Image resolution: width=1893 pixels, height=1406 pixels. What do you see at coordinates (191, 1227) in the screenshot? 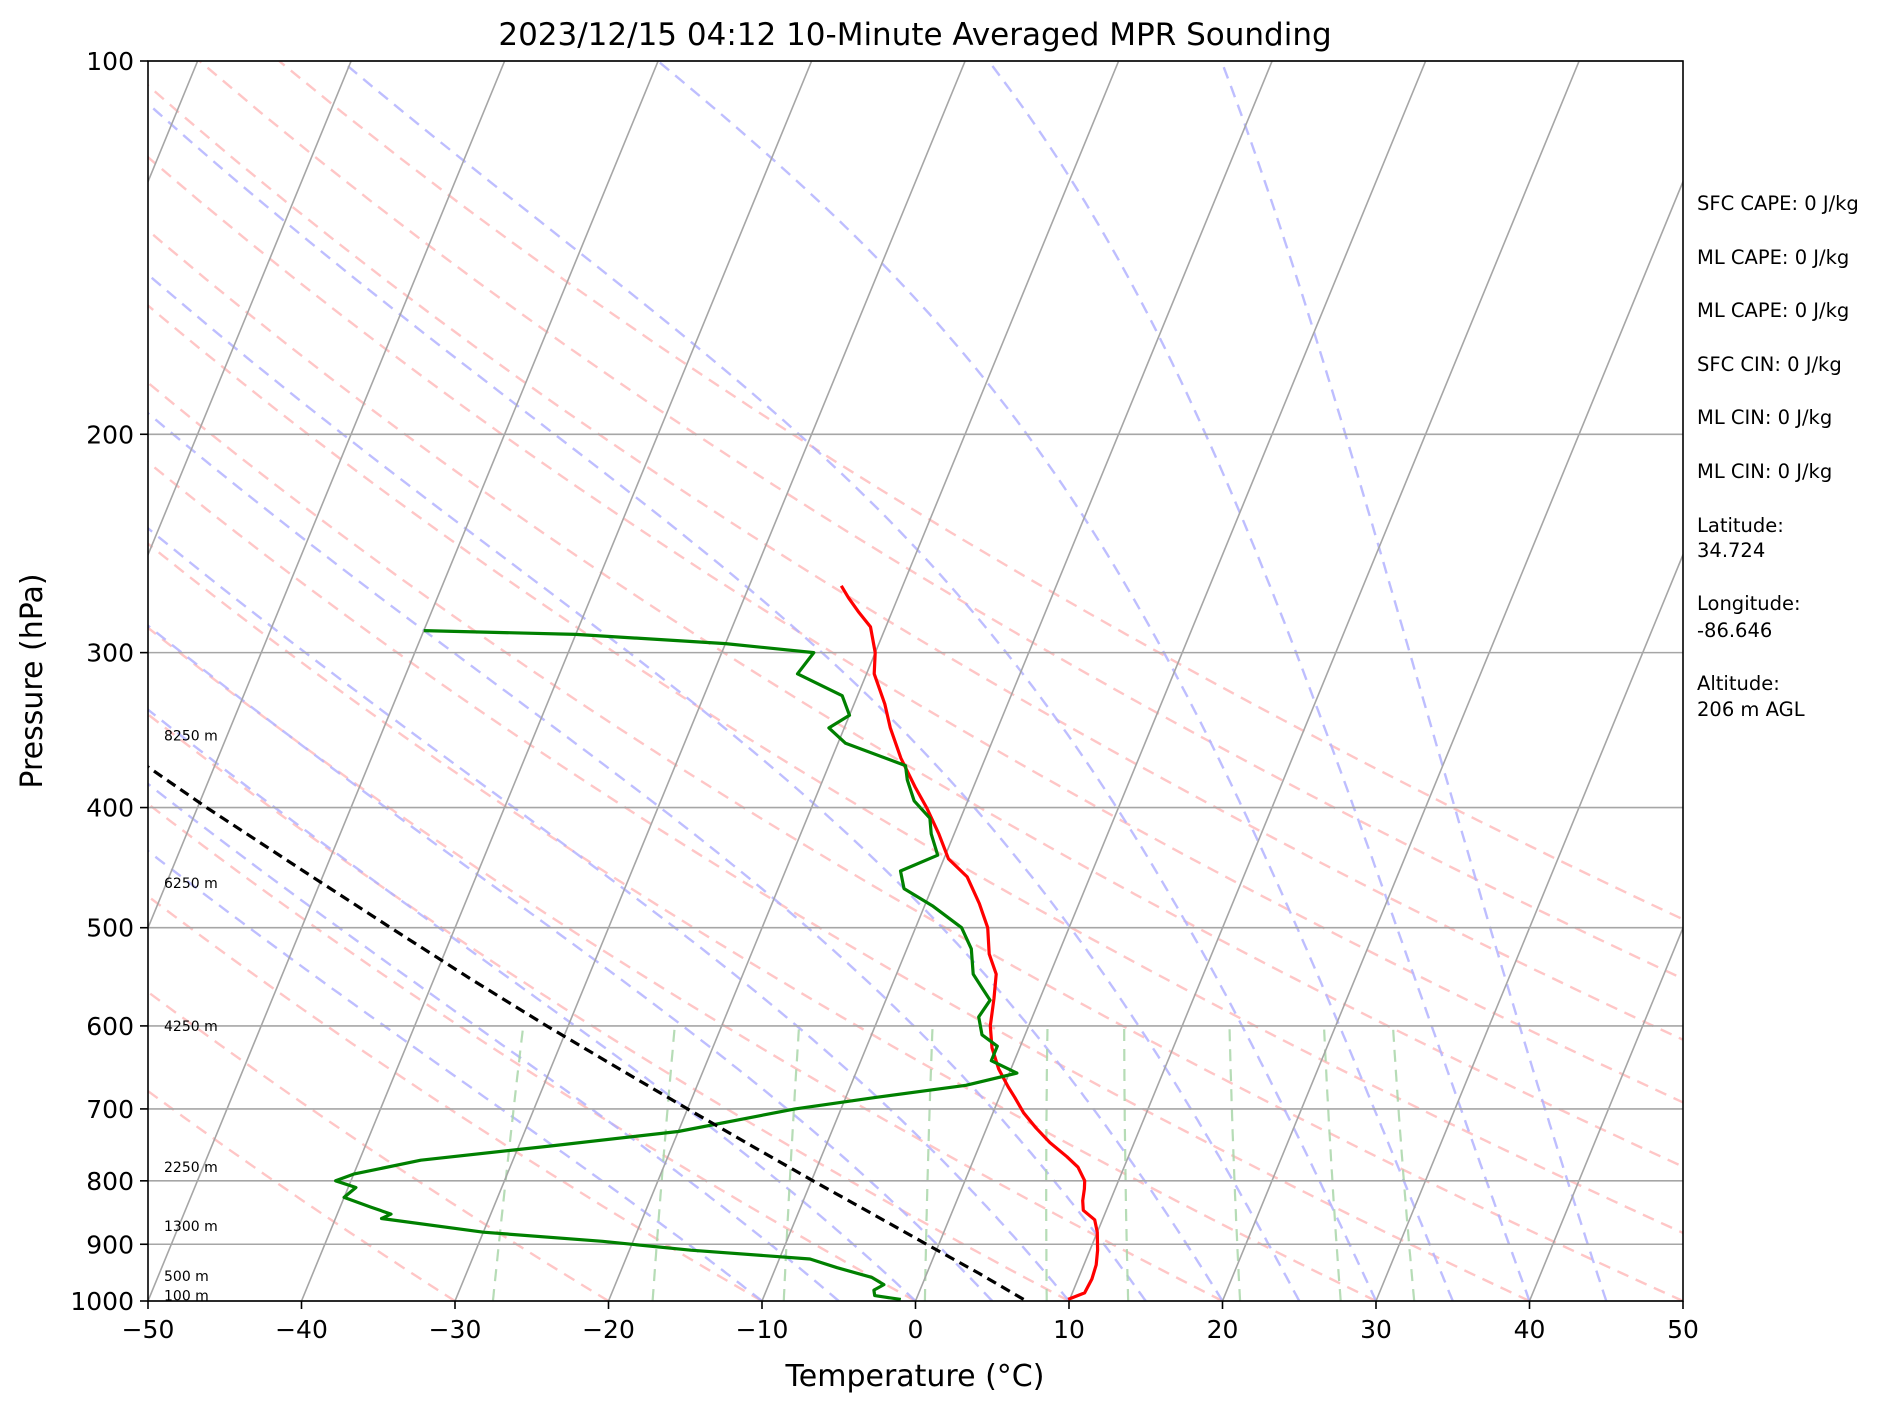
I see `height-label: 1300 m` at bounding box center [191, 1227].